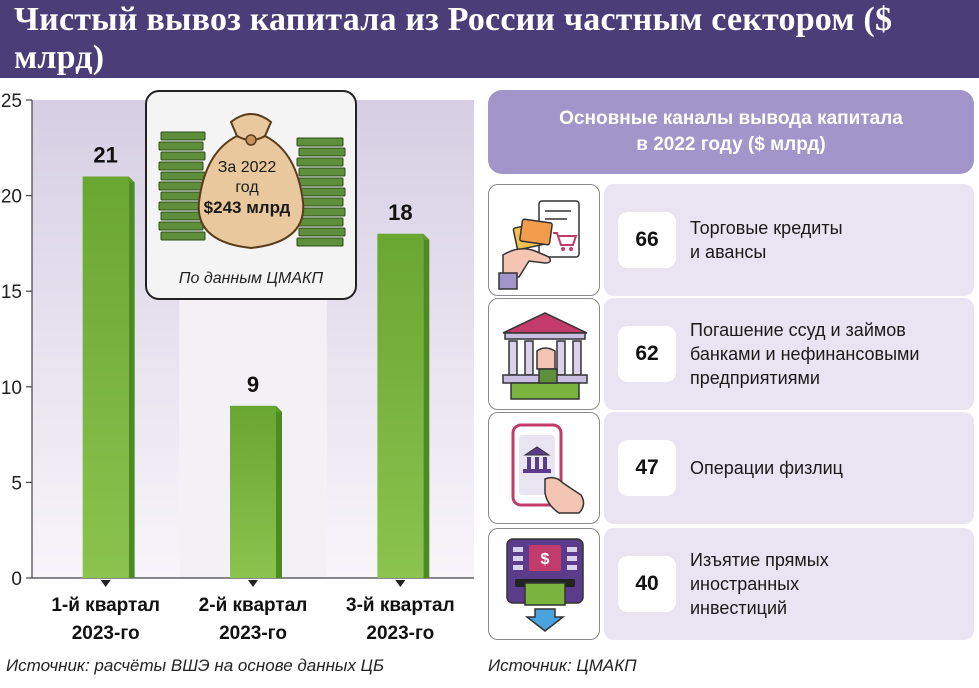 This screenshot has height=688, width=979. Describe the element at coordinates (766, 240) in the screenshot. I see `channel-label: Торговые кредиты и авансы` at that location.